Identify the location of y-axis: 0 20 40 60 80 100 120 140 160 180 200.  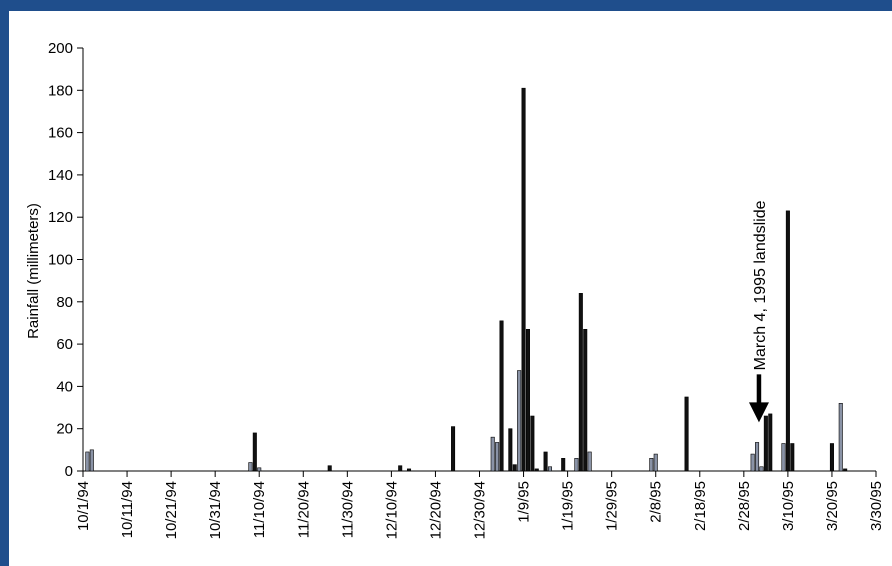
(66, 260).